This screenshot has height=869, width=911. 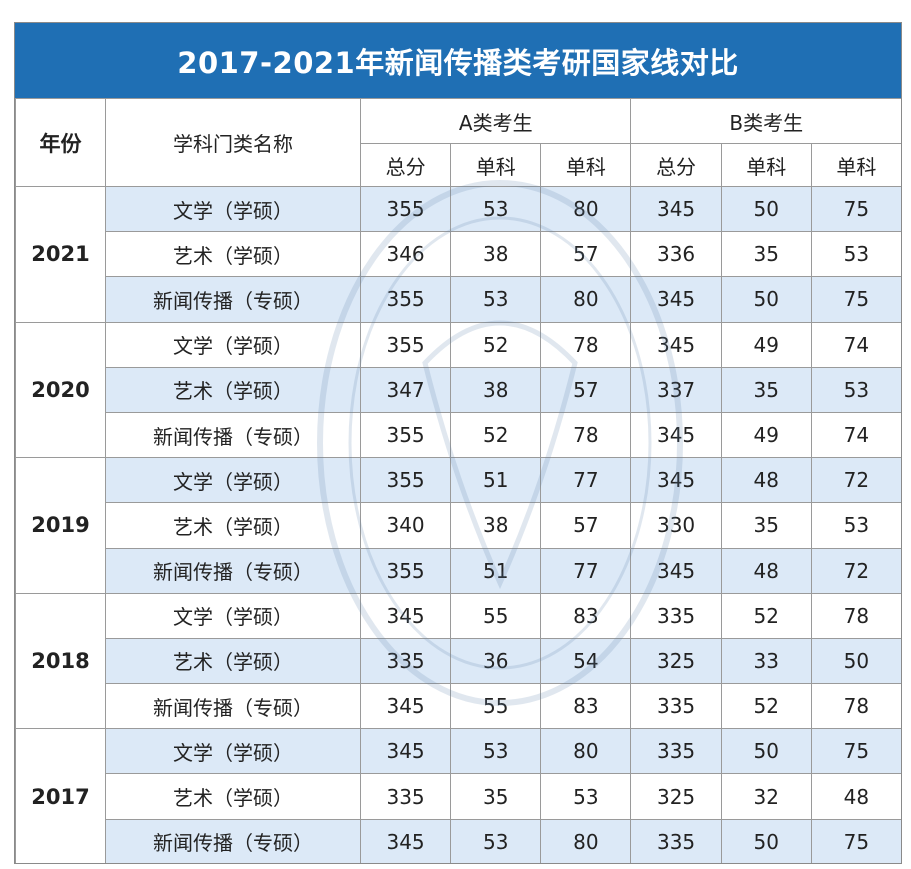 I want to click on table-row: 艺术（学硕） 335 36 54 325 33 50, so click(x=458, y=661).